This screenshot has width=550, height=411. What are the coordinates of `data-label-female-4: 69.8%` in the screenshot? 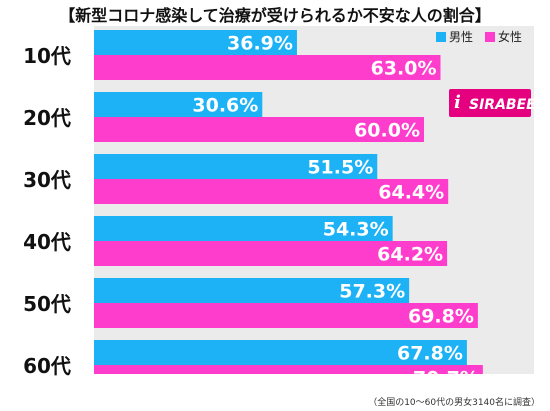 It's located at (441, 317).